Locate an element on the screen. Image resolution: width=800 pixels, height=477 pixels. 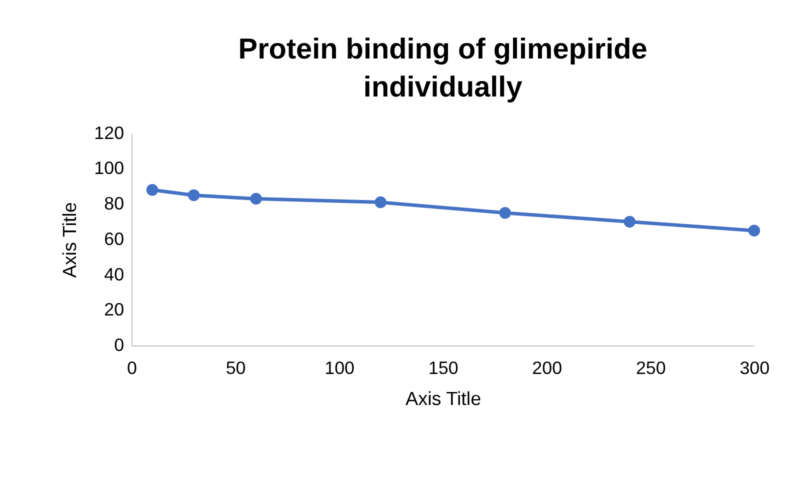
x-axis-title: Axis Title is located at coordinates (444, 399).